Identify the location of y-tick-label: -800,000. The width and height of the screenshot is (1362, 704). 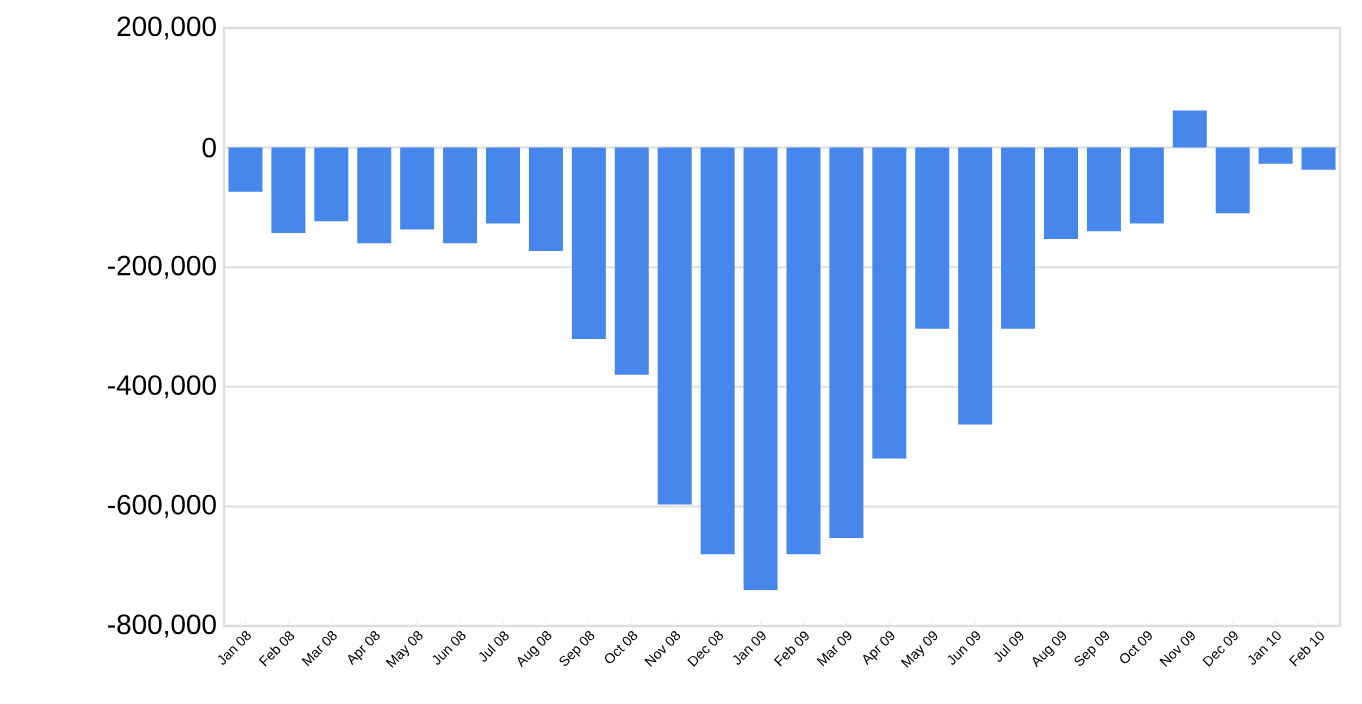
(162, 626).